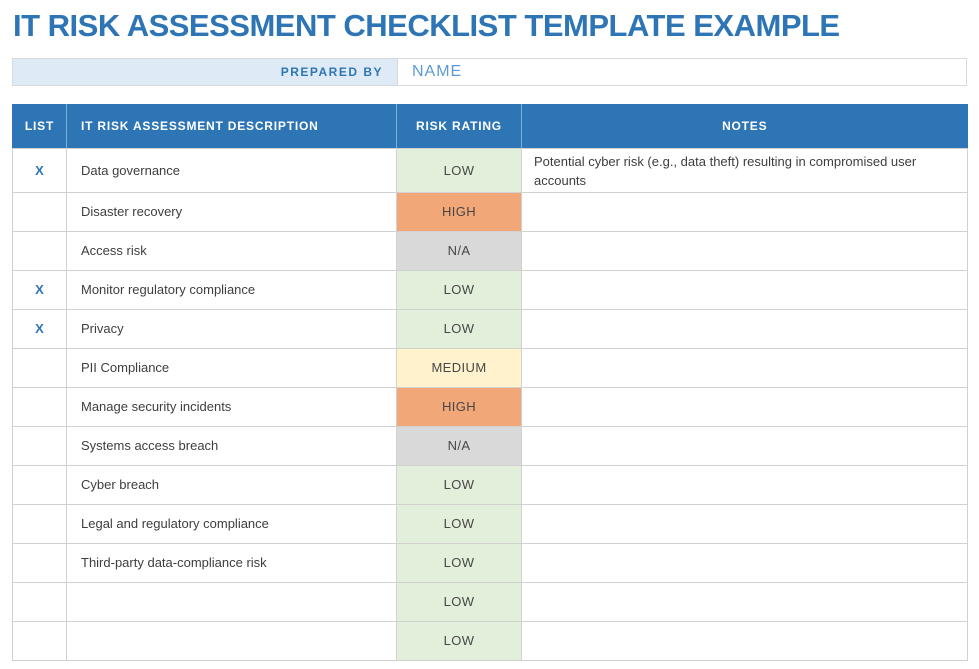 This screenshot has height=669, width=979. Describe the element at coordinates (120, 484) in the screenshot. I see `description-text: Cyber breach` at that location.